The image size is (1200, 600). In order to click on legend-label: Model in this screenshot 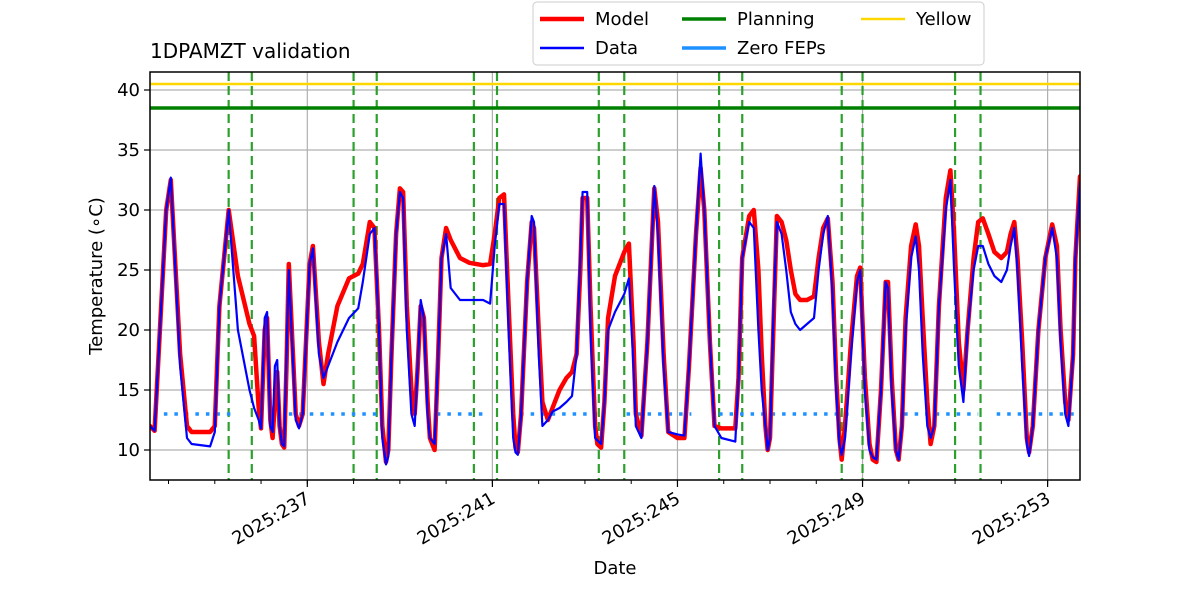, I will do `click(622, 19)`.